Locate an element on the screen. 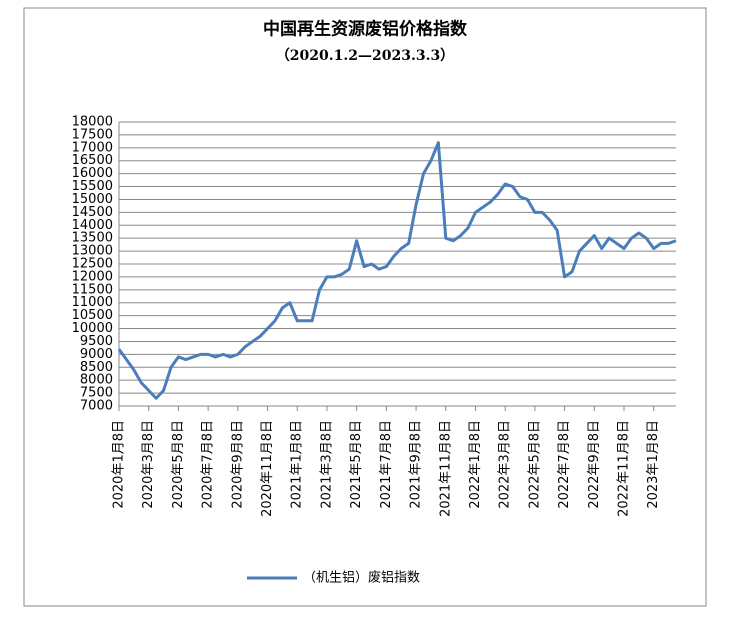 This screenshot has height=626, width=729. y-tick-label: 17000 is located at coordinates (92, 147).